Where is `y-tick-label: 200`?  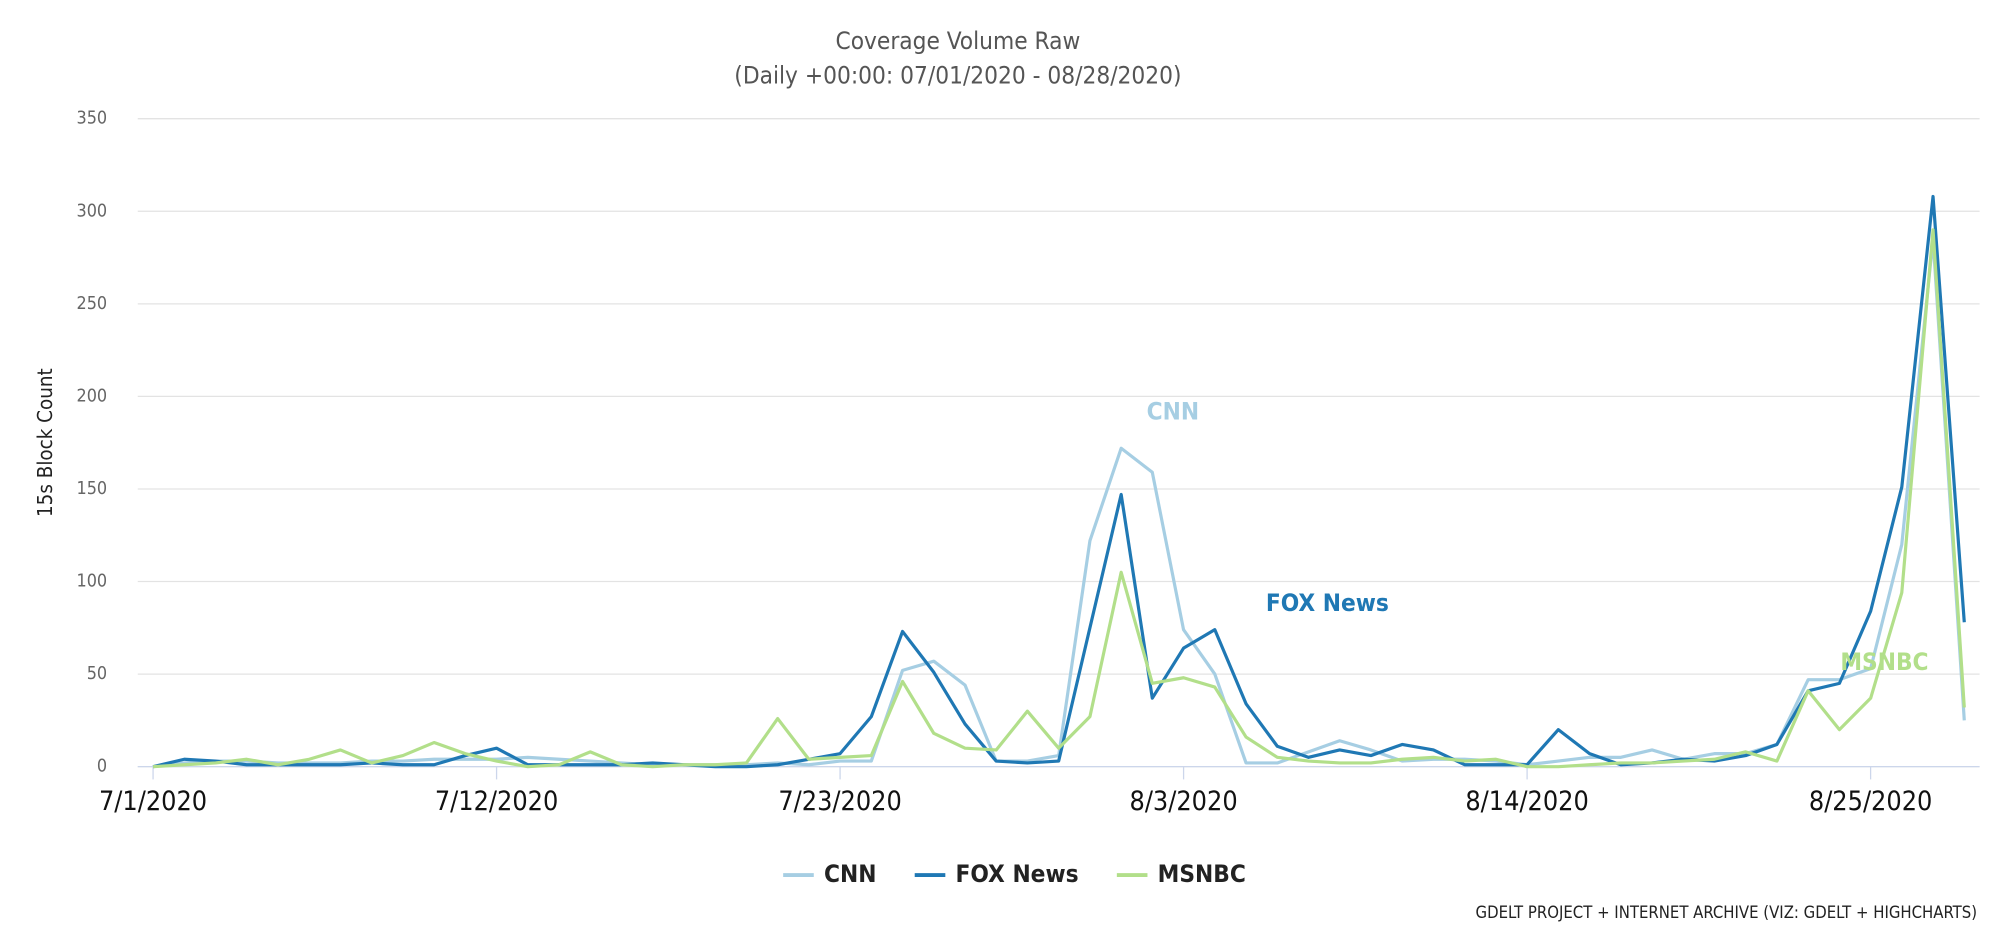 y-tick-label: 200 is located at coordinates (92, 395).